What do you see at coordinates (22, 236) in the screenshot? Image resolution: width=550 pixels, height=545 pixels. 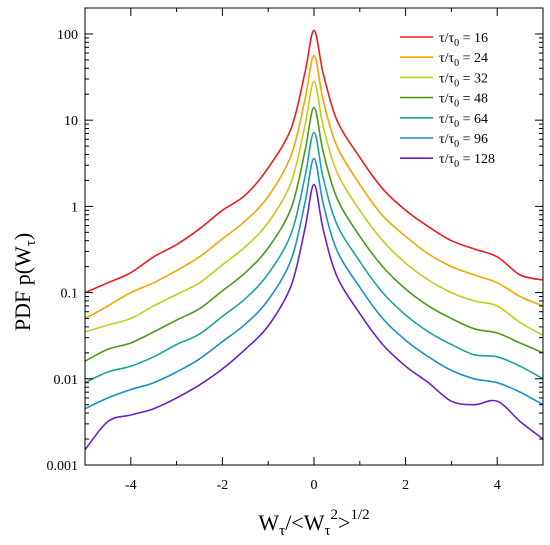 I see `y-axis-title-close: )` at bounding box center [22, 236].